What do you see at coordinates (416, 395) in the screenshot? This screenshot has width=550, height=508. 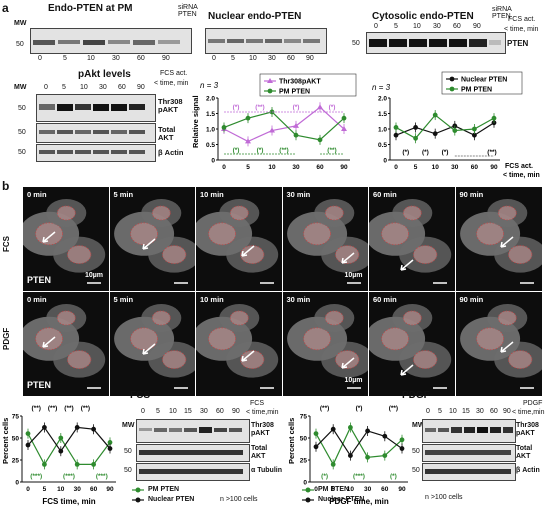 I see `pdgf-bottom-title: PDGF` at bounding box center [416, 395].